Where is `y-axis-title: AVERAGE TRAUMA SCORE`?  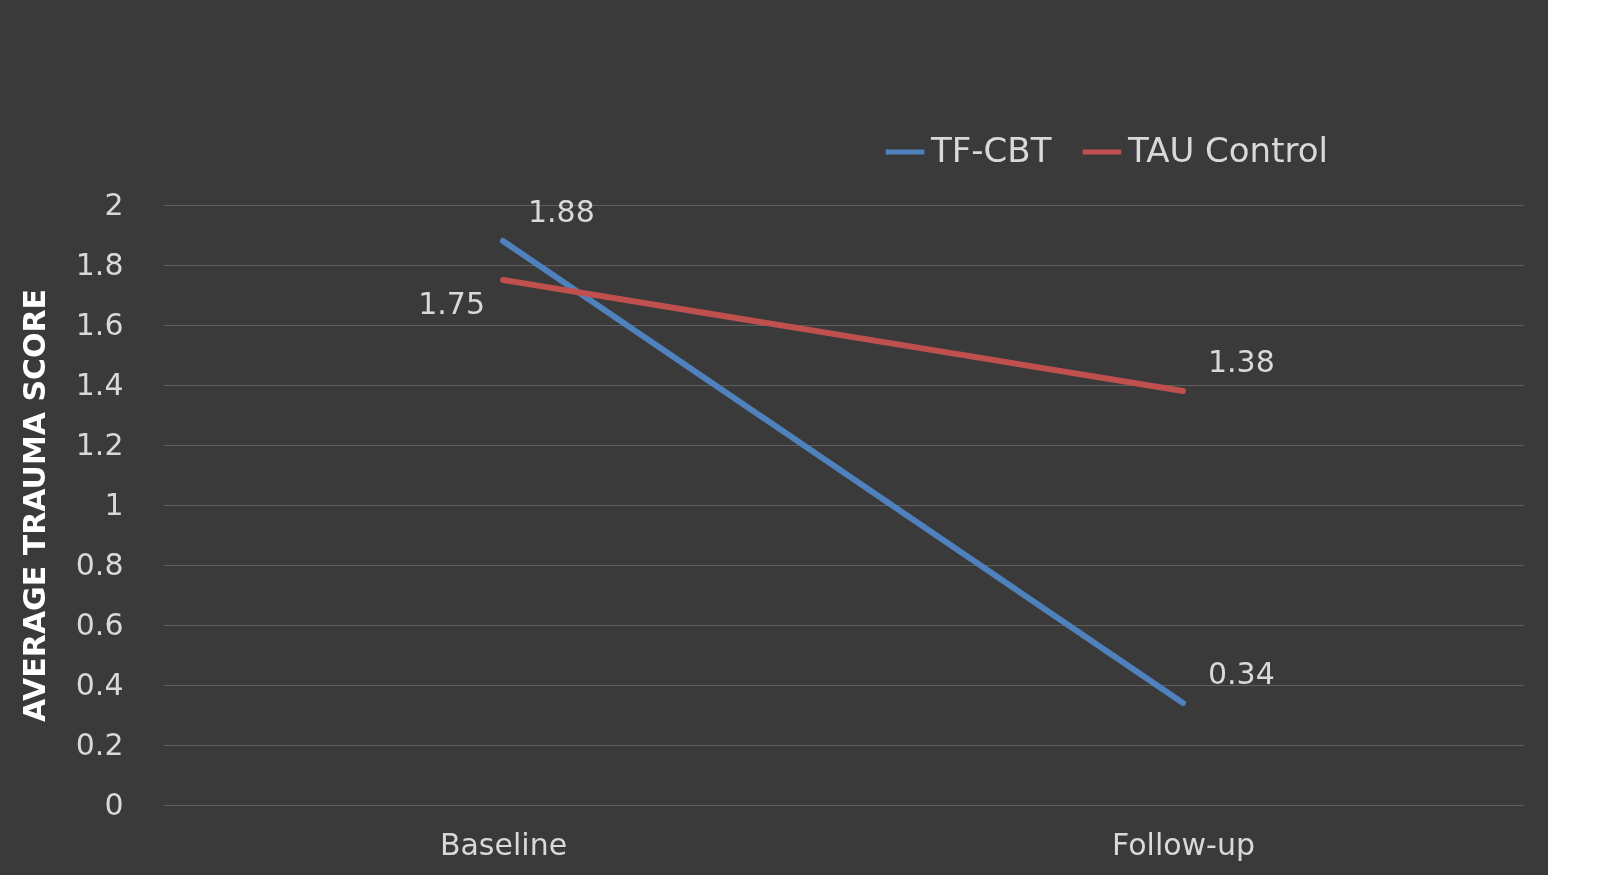 y-axis-title: AVERAGE TRAUMA SCORE is located at coordinates (34, 505).